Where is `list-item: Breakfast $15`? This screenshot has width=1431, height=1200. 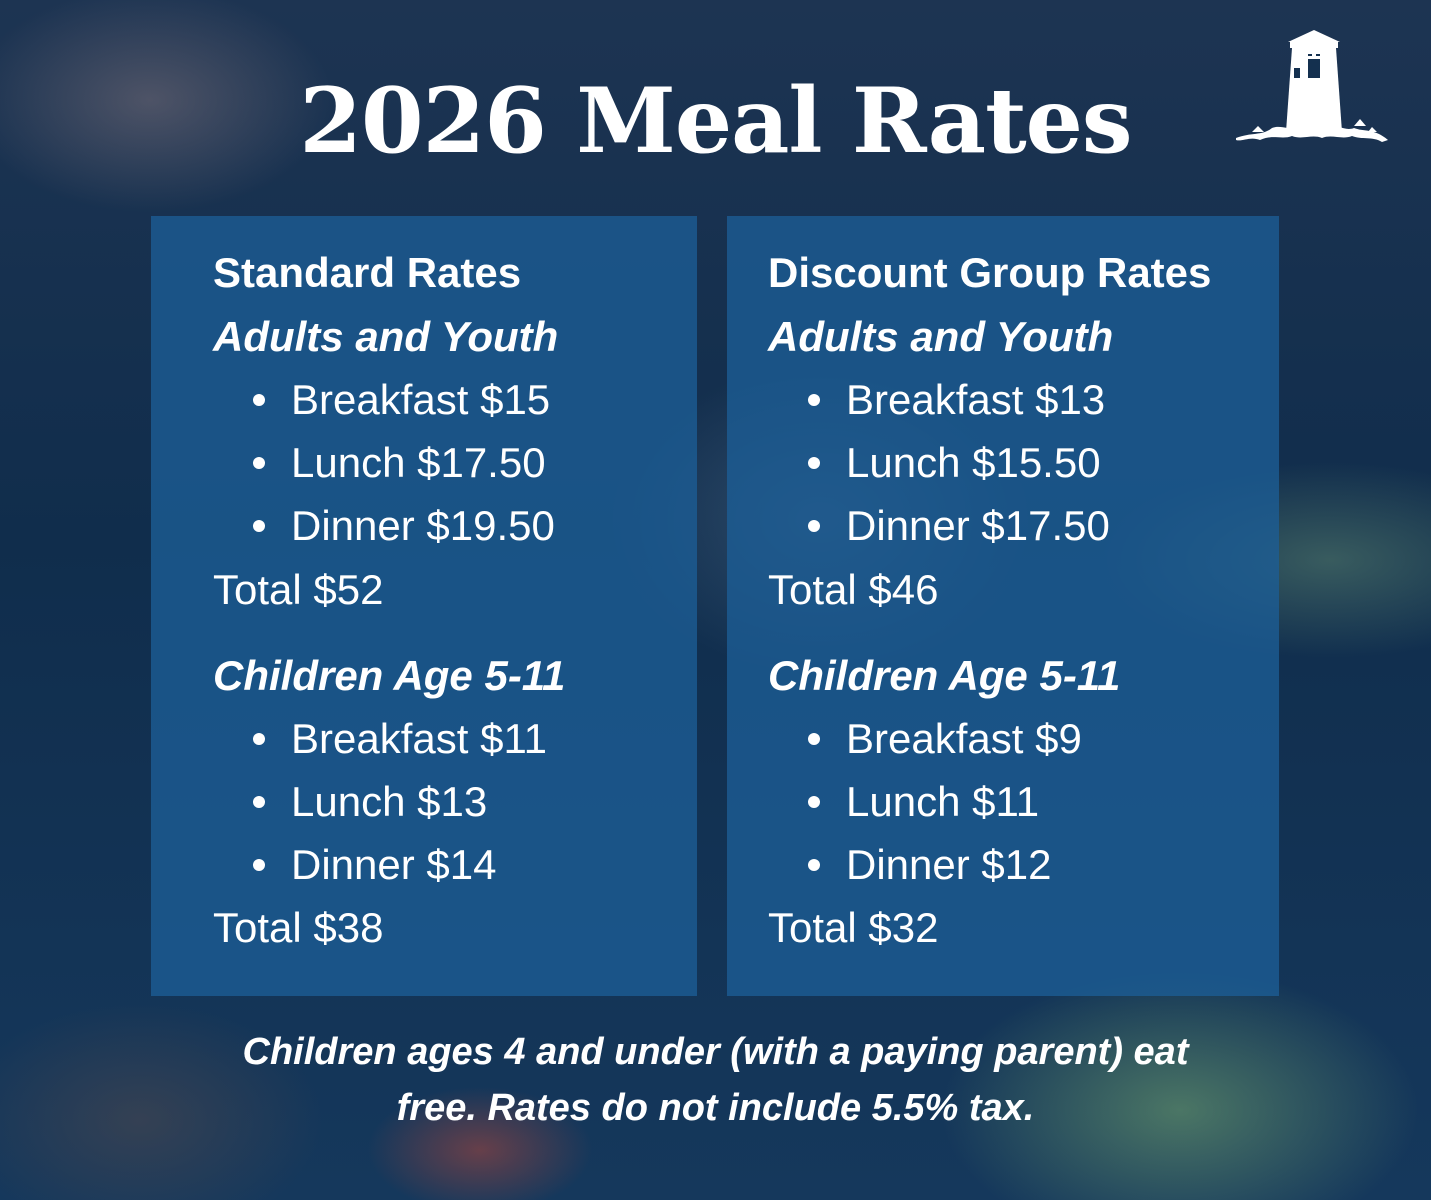 list-item: Breakfast $15 is located at coordinates (450, 400).